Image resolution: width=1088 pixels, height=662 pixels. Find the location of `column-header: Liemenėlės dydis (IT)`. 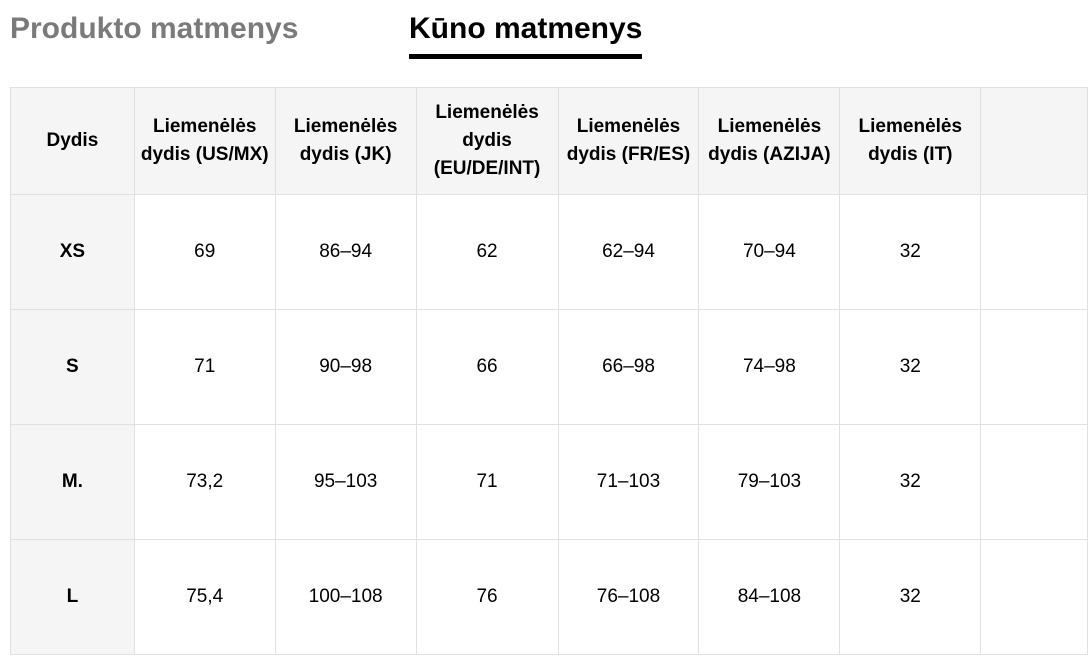

column-header: Liemenėlės dydis (IT) is located at coordinates (910, 141).